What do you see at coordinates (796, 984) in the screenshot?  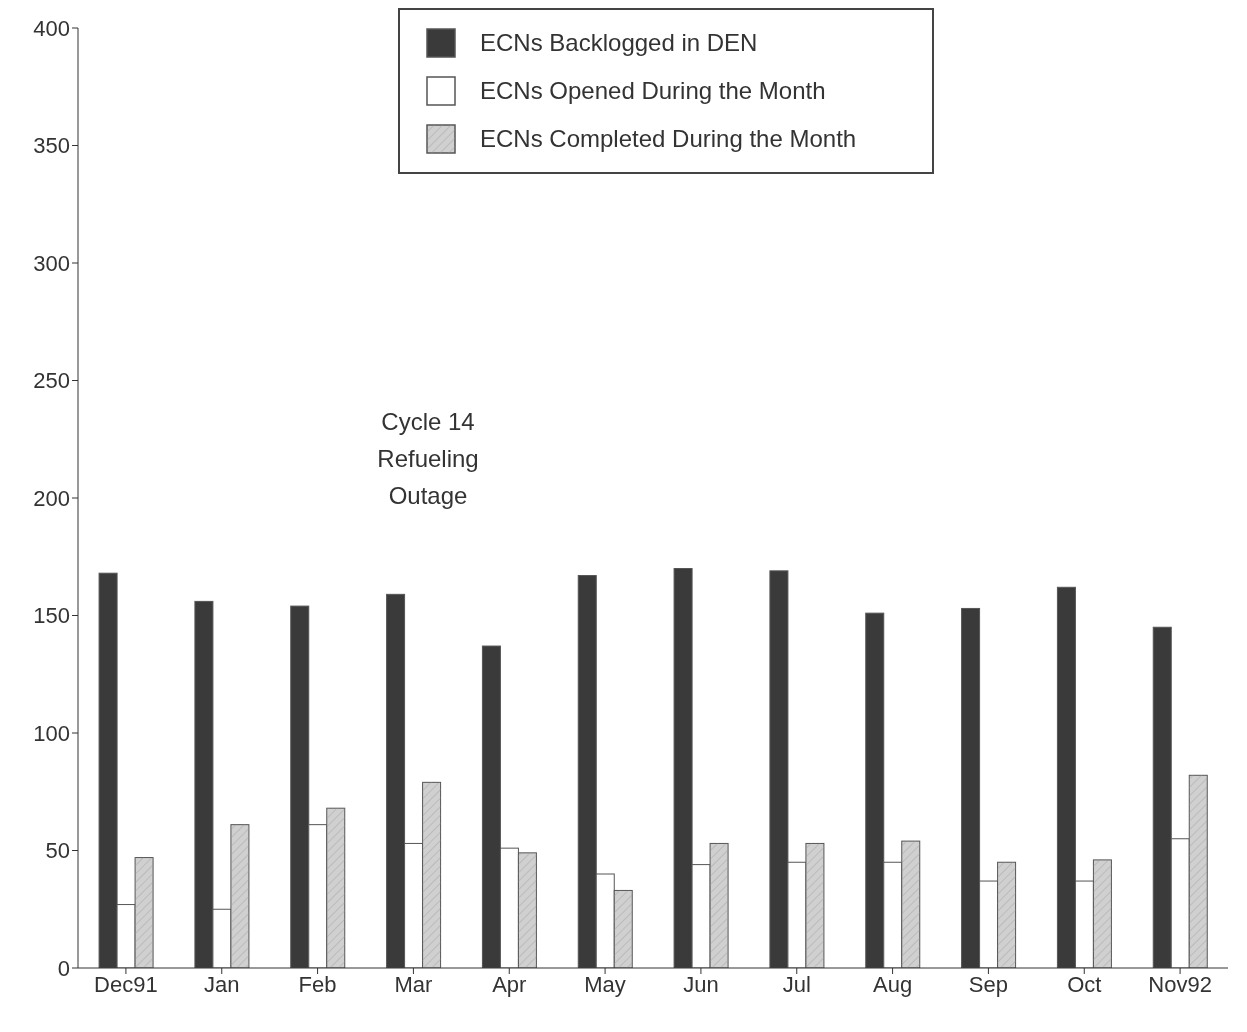 I see `x-tick-label: Jul` at bounding box center [796, 984].